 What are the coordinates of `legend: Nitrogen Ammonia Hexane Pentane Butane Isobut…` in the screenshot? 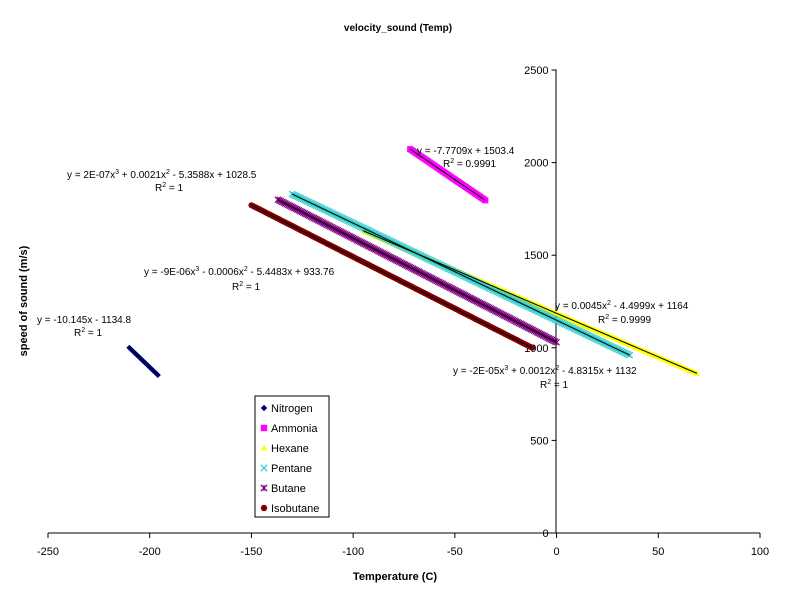 It's located at (292, 456).